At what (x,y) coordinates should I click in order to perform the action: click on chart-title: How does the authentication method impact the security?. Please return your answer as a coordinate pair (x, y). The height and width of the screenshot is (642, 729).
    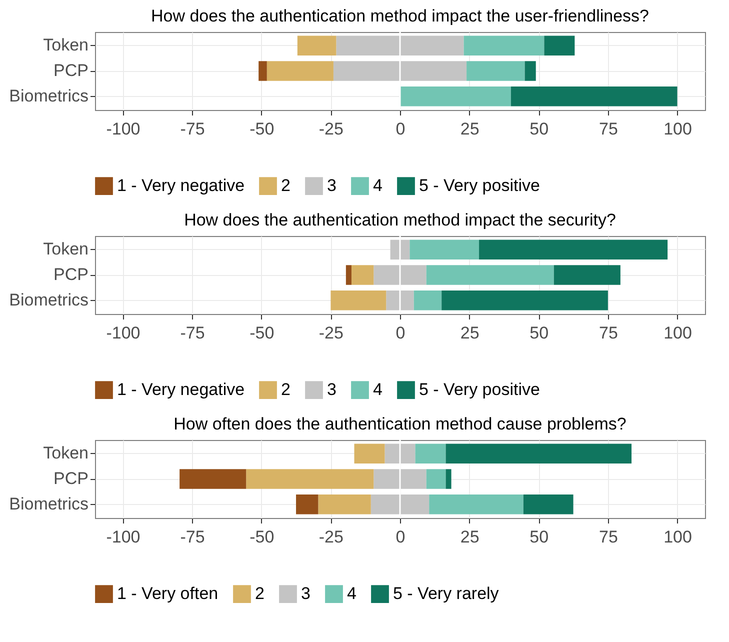
    Looking at the image, I should click on (400, 220).